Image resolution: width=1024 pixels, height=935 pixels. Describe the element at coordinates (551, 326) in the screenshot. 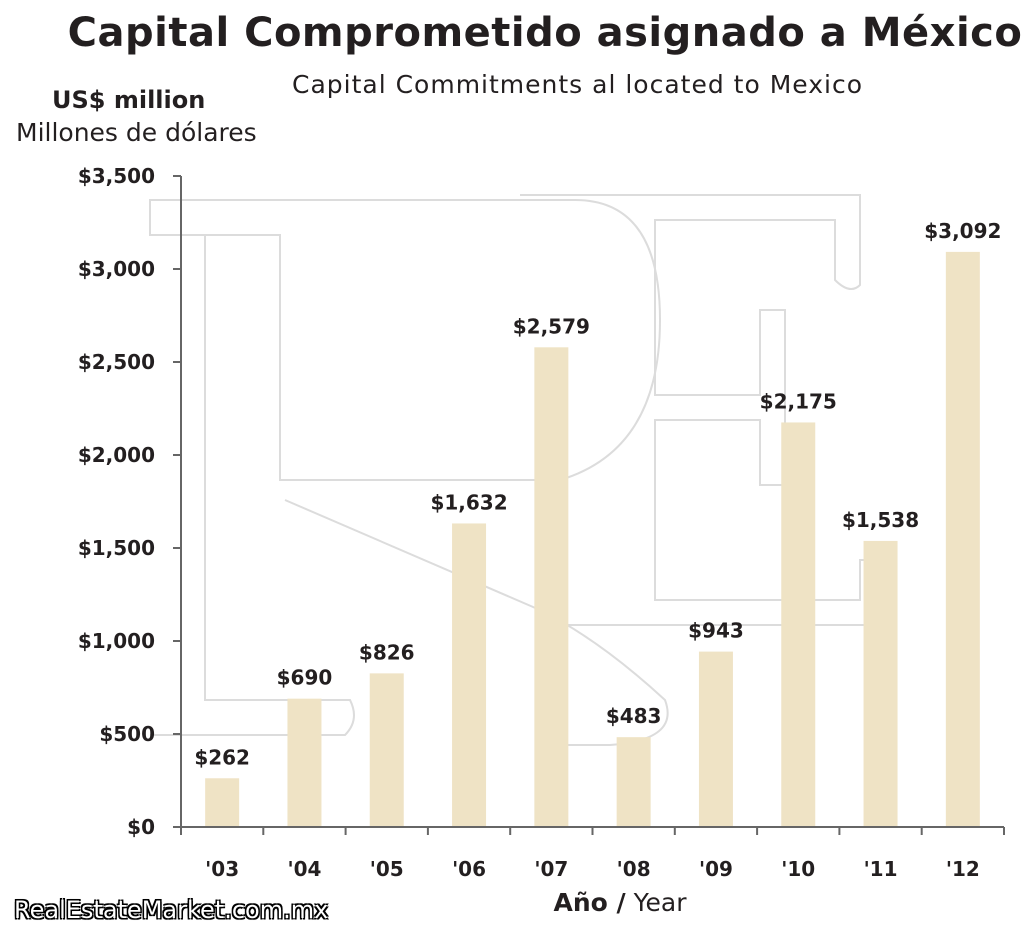

I see `data-label: $2,579` at that location.